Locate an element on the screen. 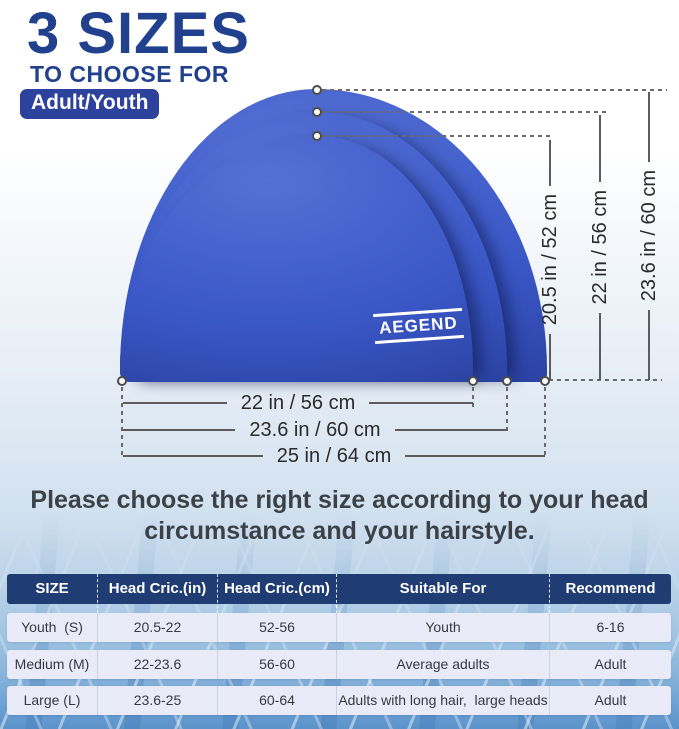 The width and height of the screenshot is (679, 729). table-cell: 6-16 is located at coordinates (610, 627).